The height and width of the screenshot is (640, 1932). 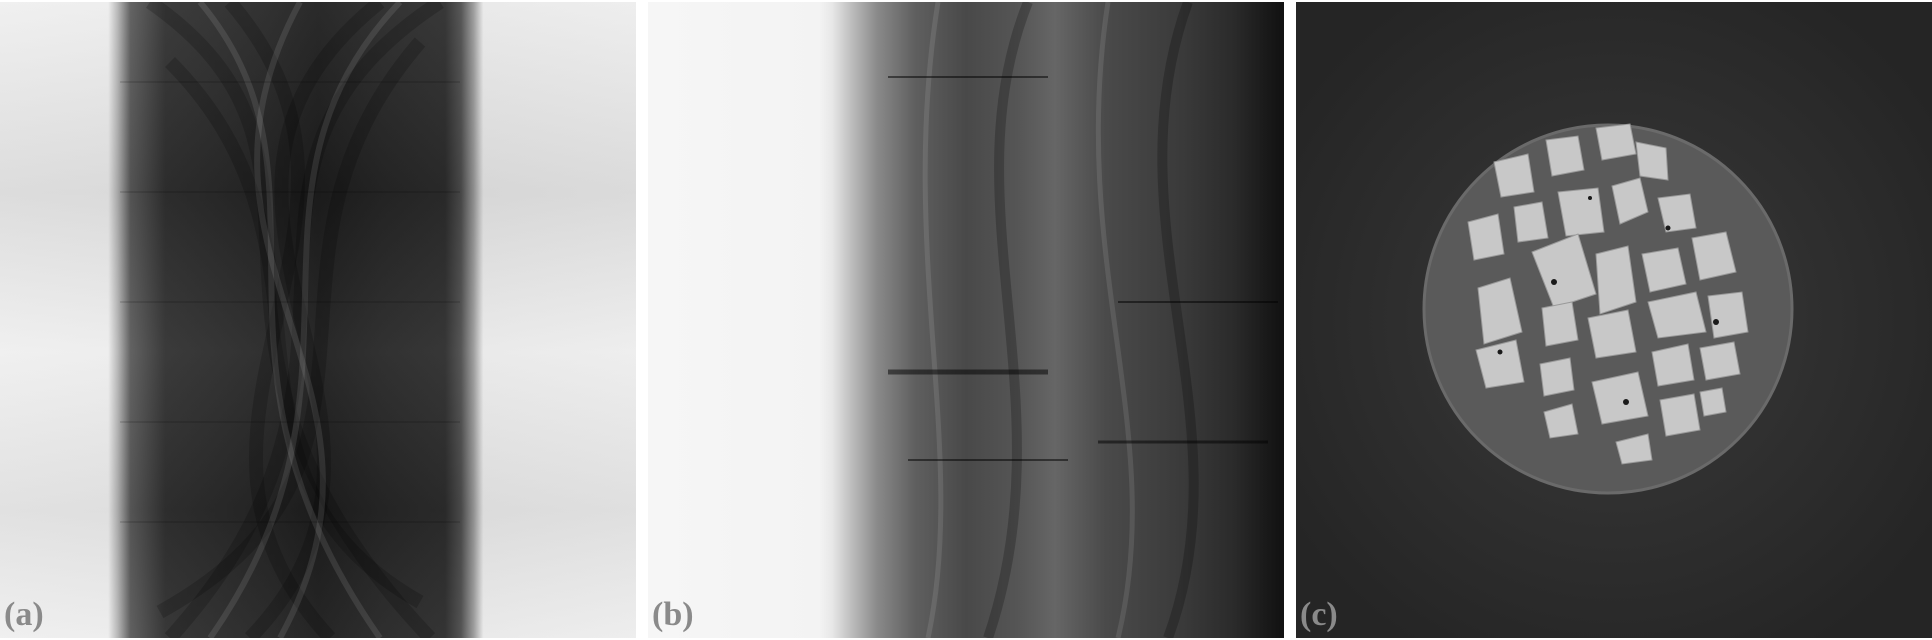 I want to click on panel-b-label: (b), so click(x=673, y=614).